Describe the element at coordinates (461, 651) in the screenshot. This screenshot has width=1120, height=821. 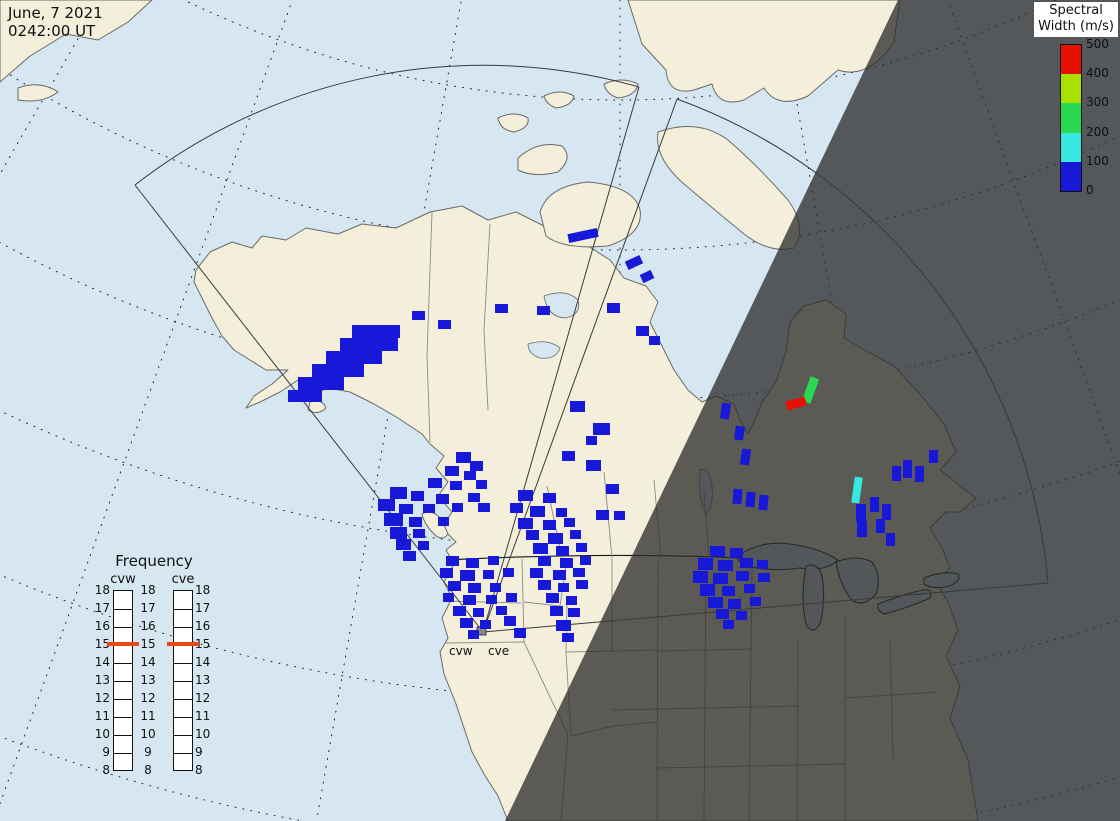
I see `radar-site-label-cvw: cvw` at that location.